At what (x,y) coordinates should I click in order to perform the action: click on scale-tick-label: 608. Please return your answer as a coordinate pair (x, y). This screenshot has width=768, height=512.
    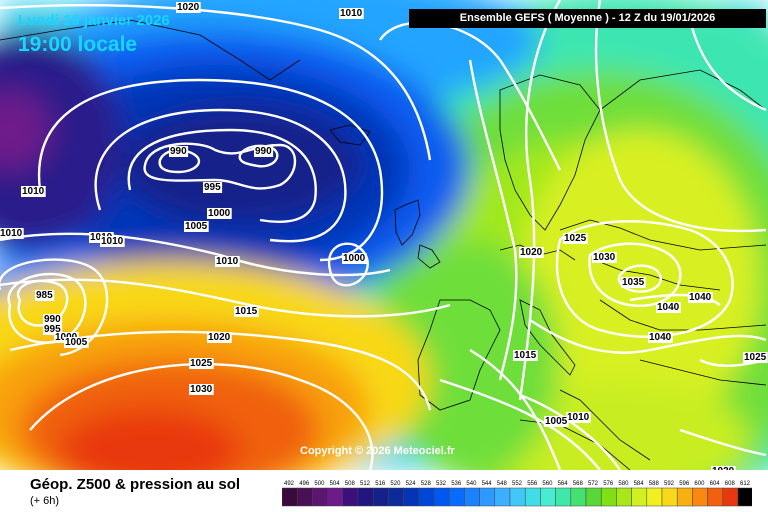
    Looking at the image, I should click on (730, 484).